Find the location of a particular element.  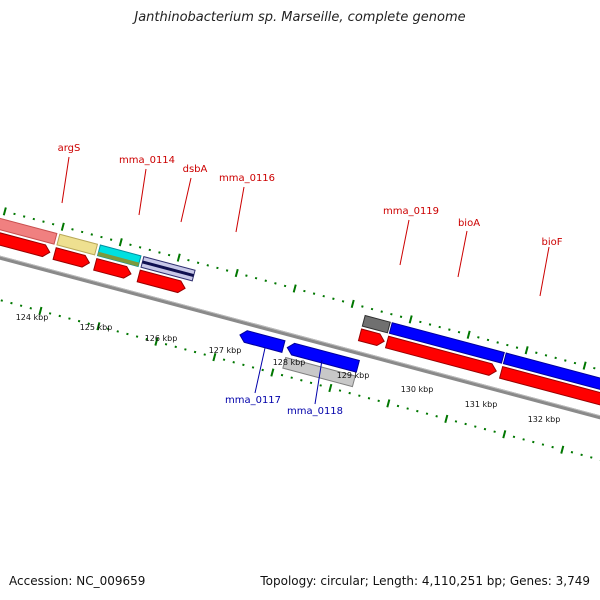

pointer-argS is located at coordinates (65, 180).